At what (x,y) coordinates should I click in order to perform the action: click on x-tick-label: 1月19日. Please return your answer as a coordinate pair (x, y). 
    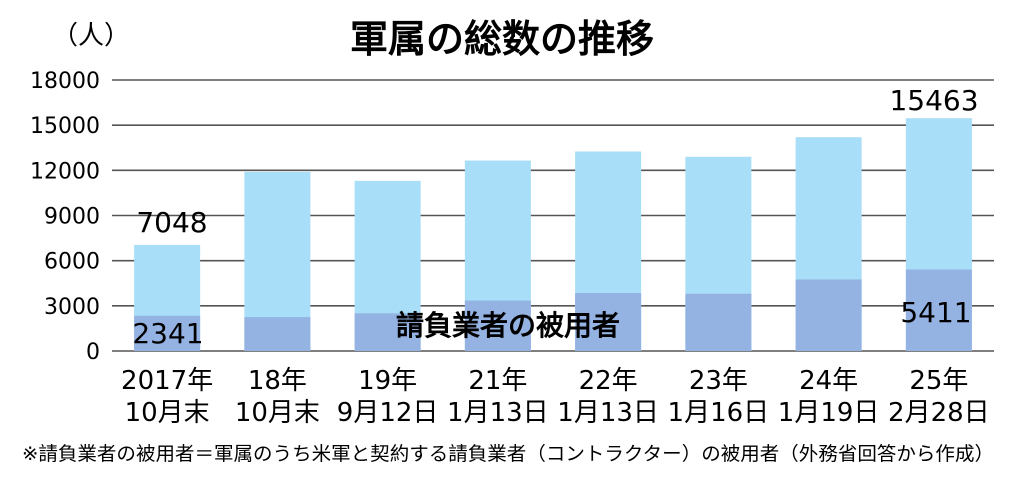
    Looking at the image, I should click on (829, 413).